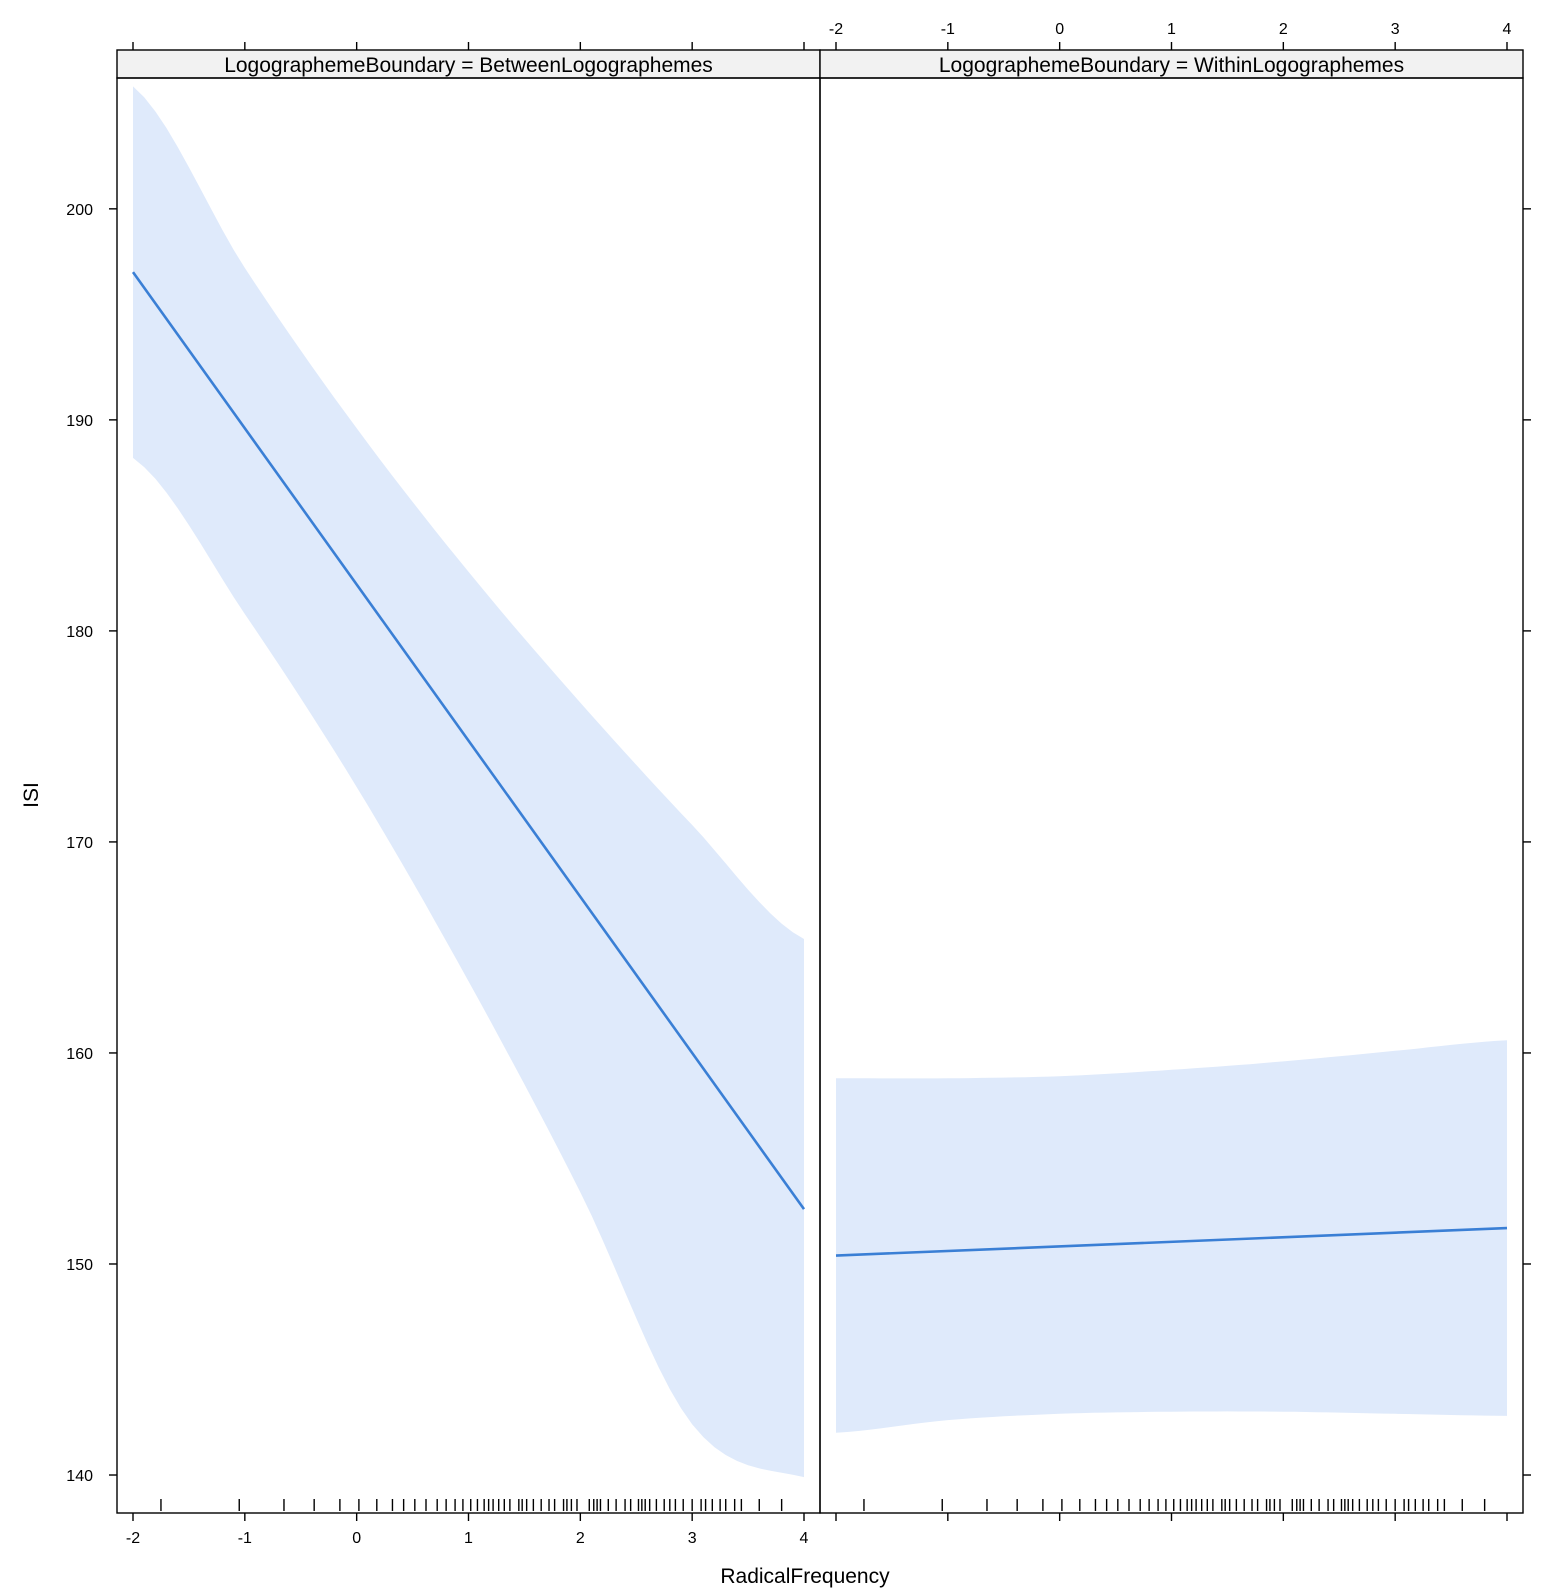  What do you see at coordinates (31, 795) in the screenshot?
I see `y-axis-label: ISI` at bounding box center [31, 795].